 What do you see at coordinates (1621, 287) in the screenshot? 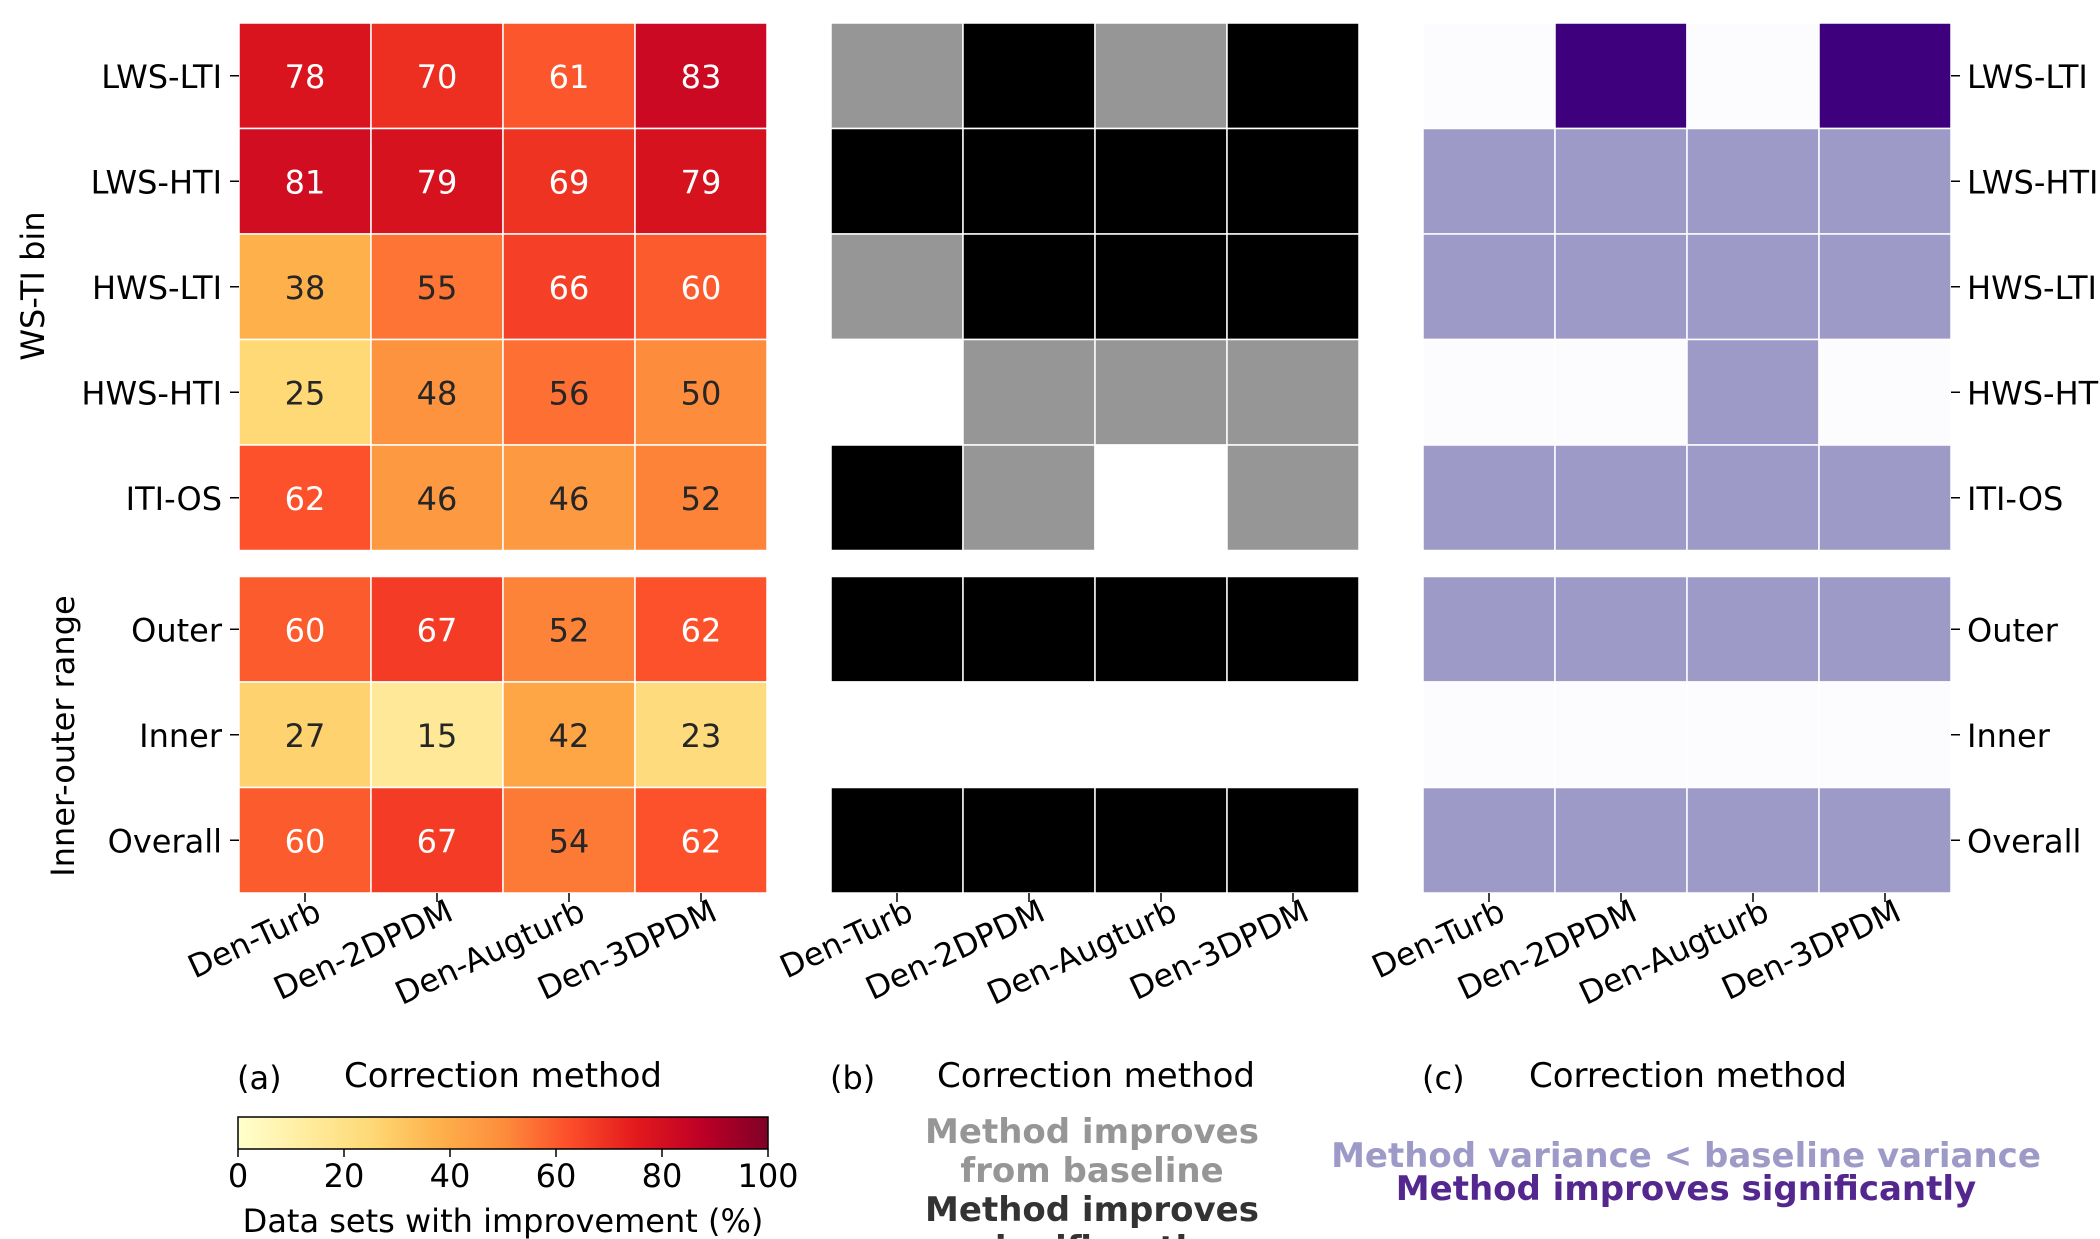
I see `heatmap-c-cell-hws-lti-den-2dpdm` at bounding box center [1621, 287].